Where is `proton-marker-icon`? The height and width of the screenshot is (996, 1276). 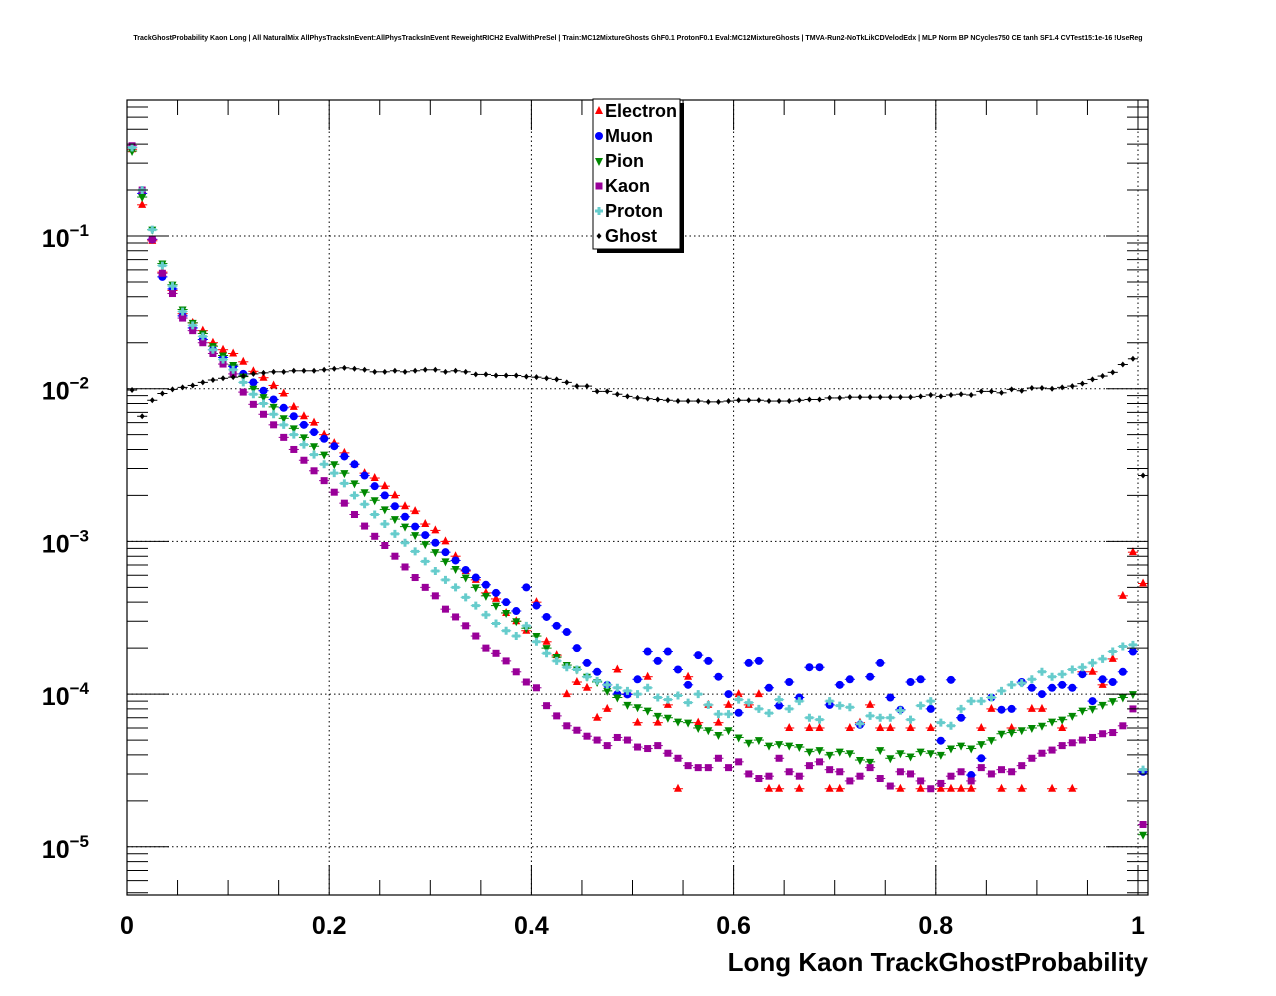
proton-marker-icon is located at coordinates (599, 211).